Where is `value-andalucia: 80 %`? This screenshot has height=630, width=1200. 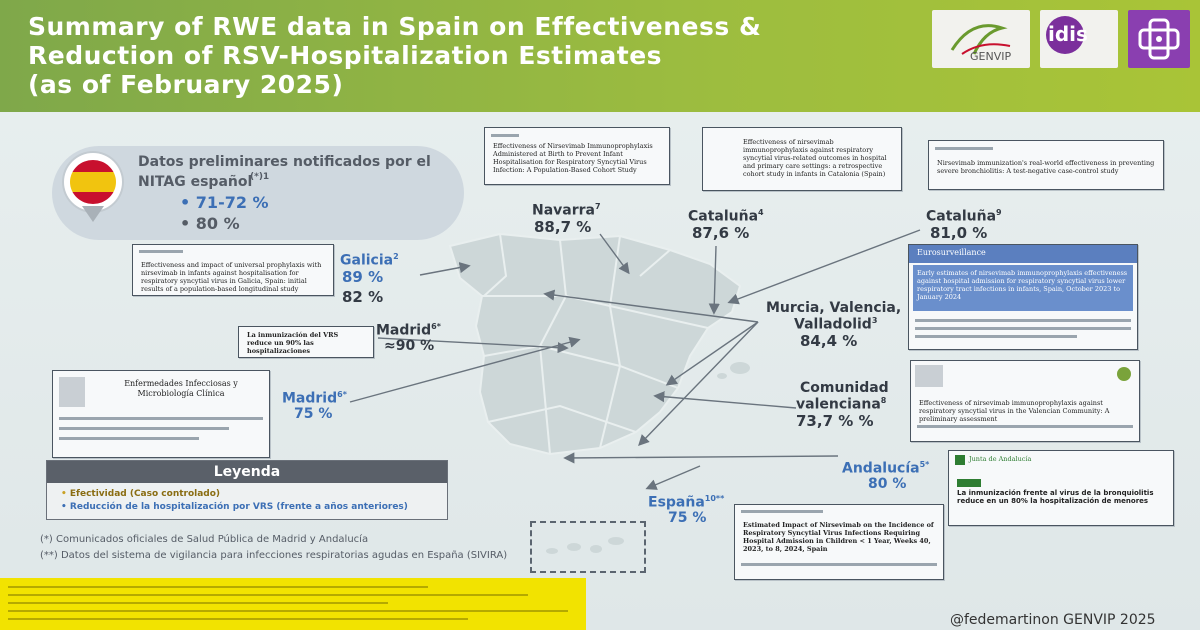
value-andalucia: 80 % is located at coordinates (887, 484).